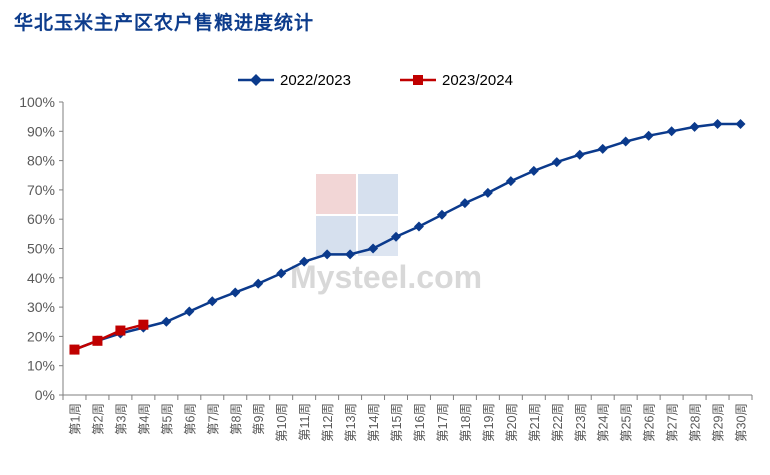 The width and height of the screenshot is (770, 475). I want to click on y-tick-label: 50%, so click(41, 249).